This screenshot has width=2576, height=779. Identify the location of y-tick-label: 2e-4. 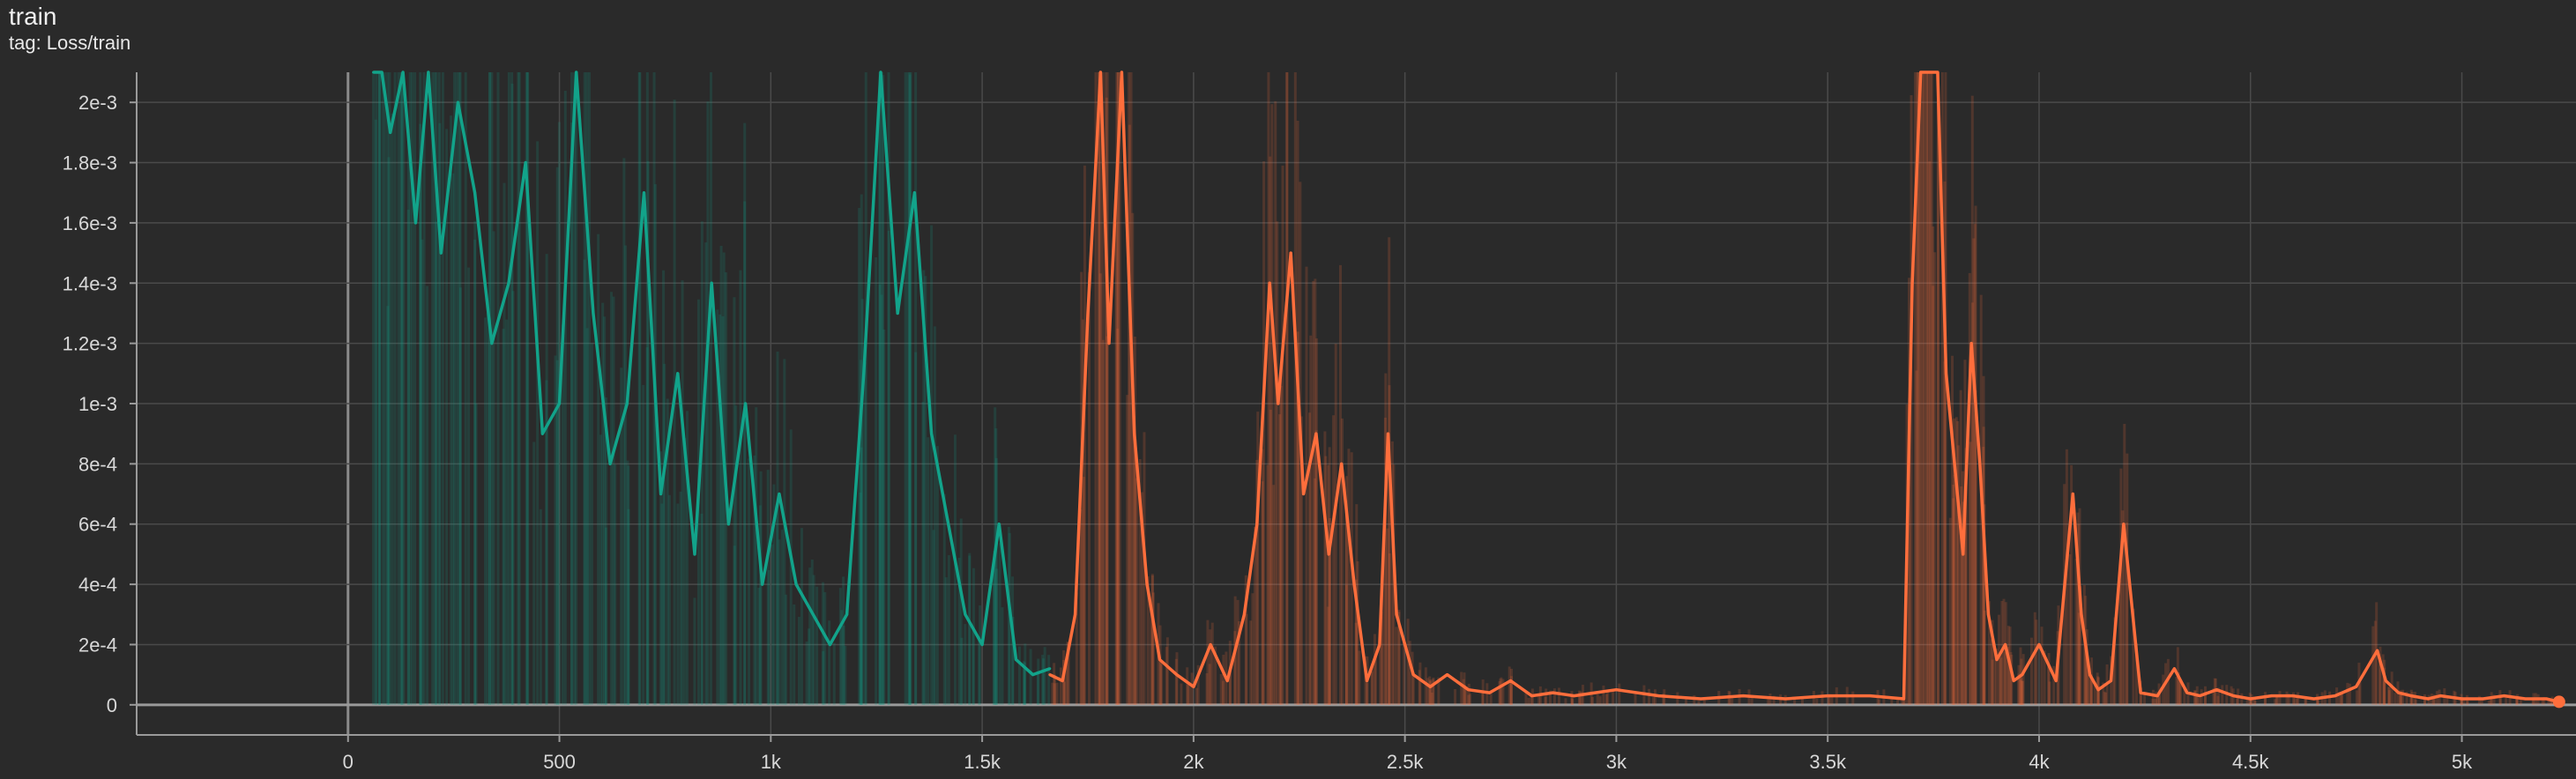
(97, 645).